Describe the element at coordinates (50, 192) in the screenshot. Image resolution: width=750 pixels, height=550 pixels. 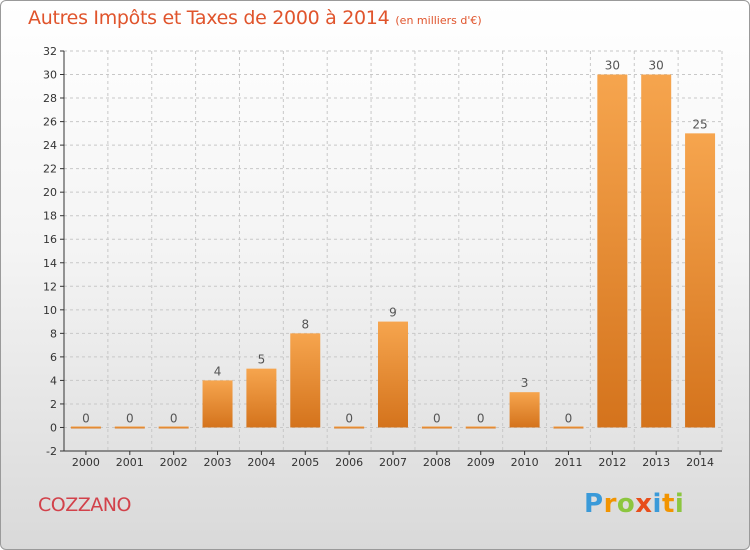
I see `y-tick-label: 20` at that location.